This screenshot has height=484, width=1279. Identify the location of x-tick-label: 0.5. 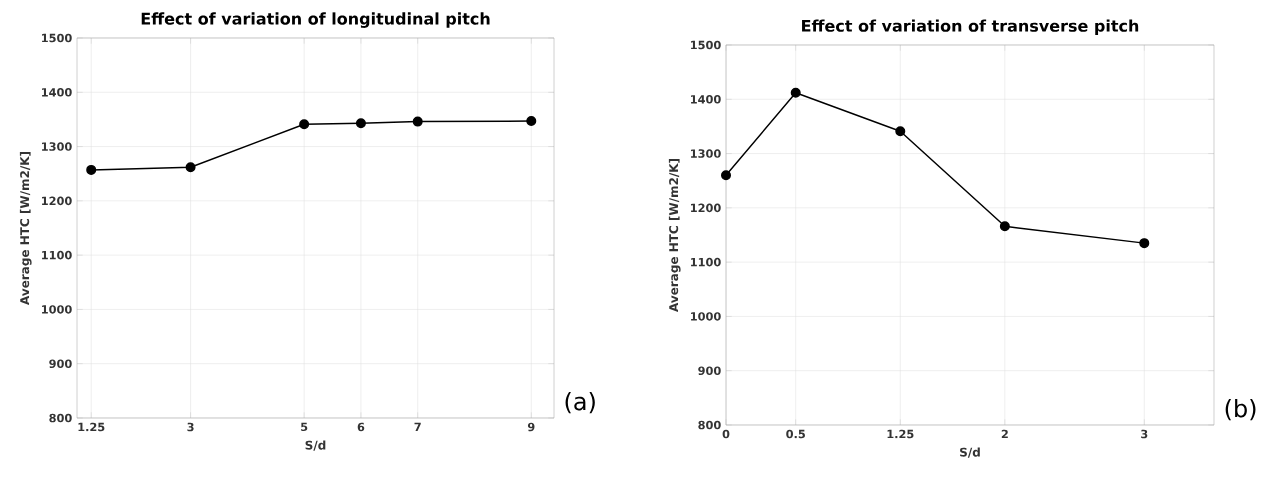
(795, 434).